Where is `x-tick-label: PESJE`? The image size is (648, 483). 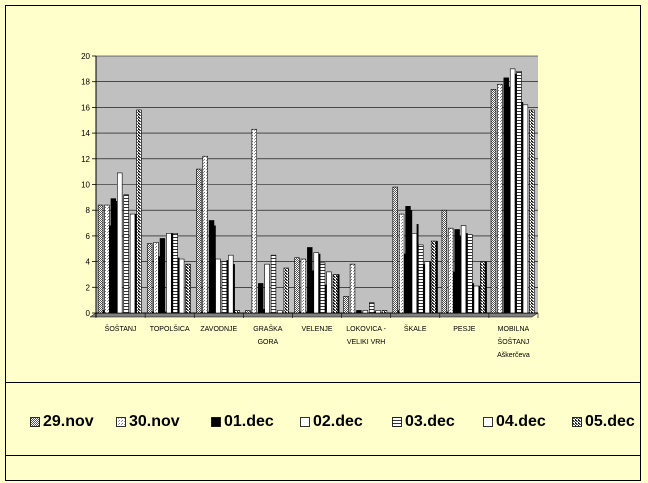 x-tick-label: PESJE is located at coordinates (464, 329).